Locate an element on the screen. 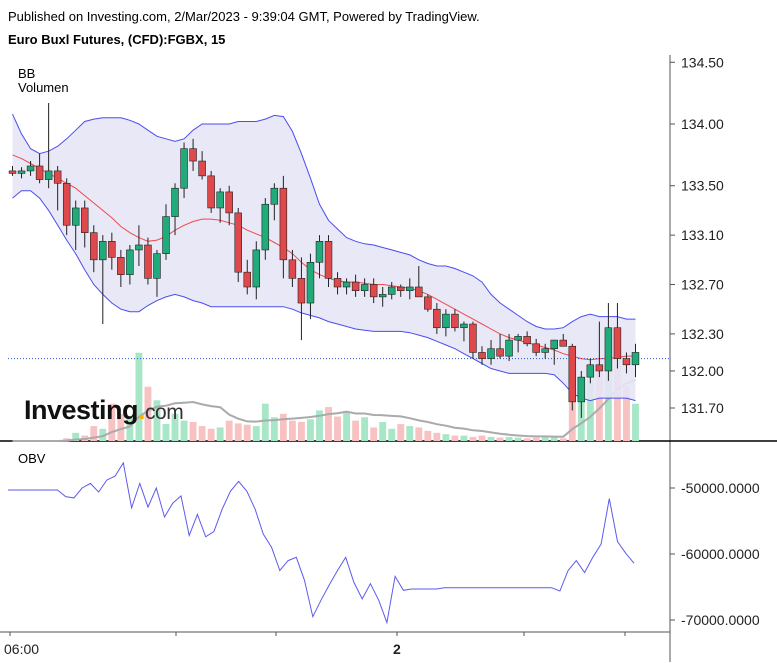  bb-label: BB is located at coordinates (27, 73).